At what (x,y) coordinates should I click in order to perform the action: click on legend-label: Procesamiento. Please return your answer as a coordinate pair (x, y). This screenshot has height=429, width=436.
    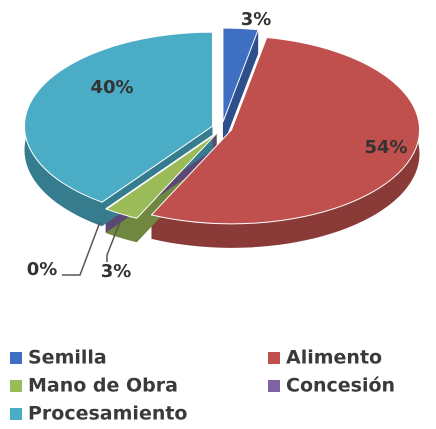
    Looking at the image, I should click on (108, 414).